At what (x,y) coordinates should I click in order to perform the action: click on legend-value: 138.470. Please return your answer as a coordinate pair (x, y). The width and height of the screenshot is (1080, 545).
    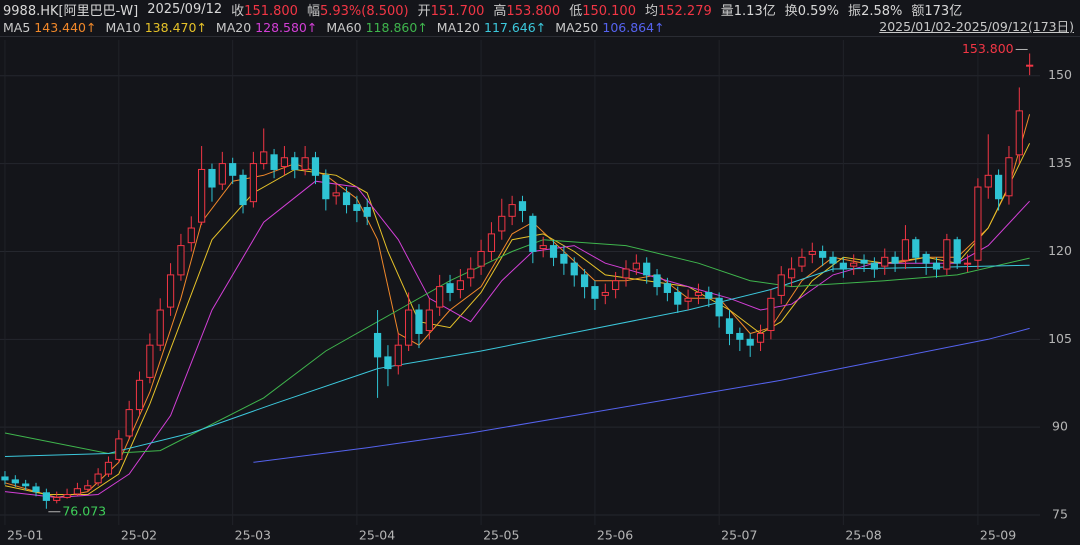
    Looking at the image, I should click on (170, 27).